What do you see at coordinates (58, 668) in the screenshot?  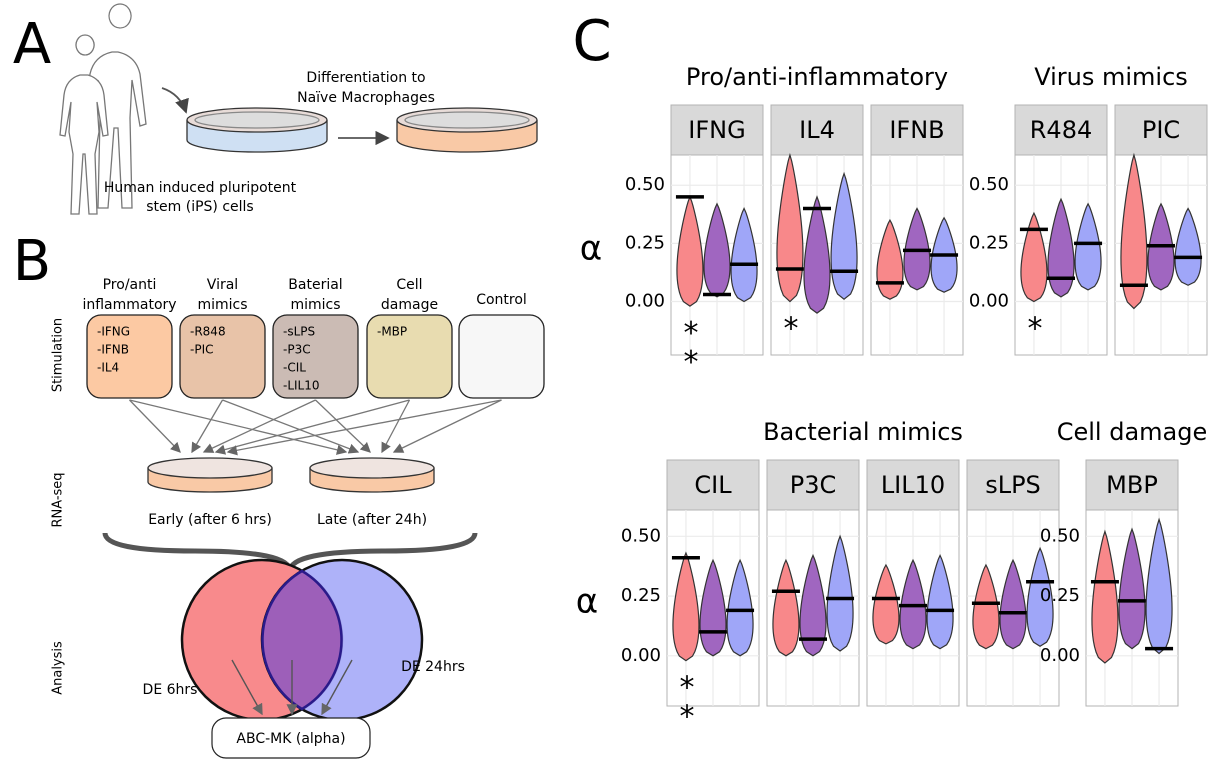 I see `stage-label: Analysis` at bounding box center [58, 668].